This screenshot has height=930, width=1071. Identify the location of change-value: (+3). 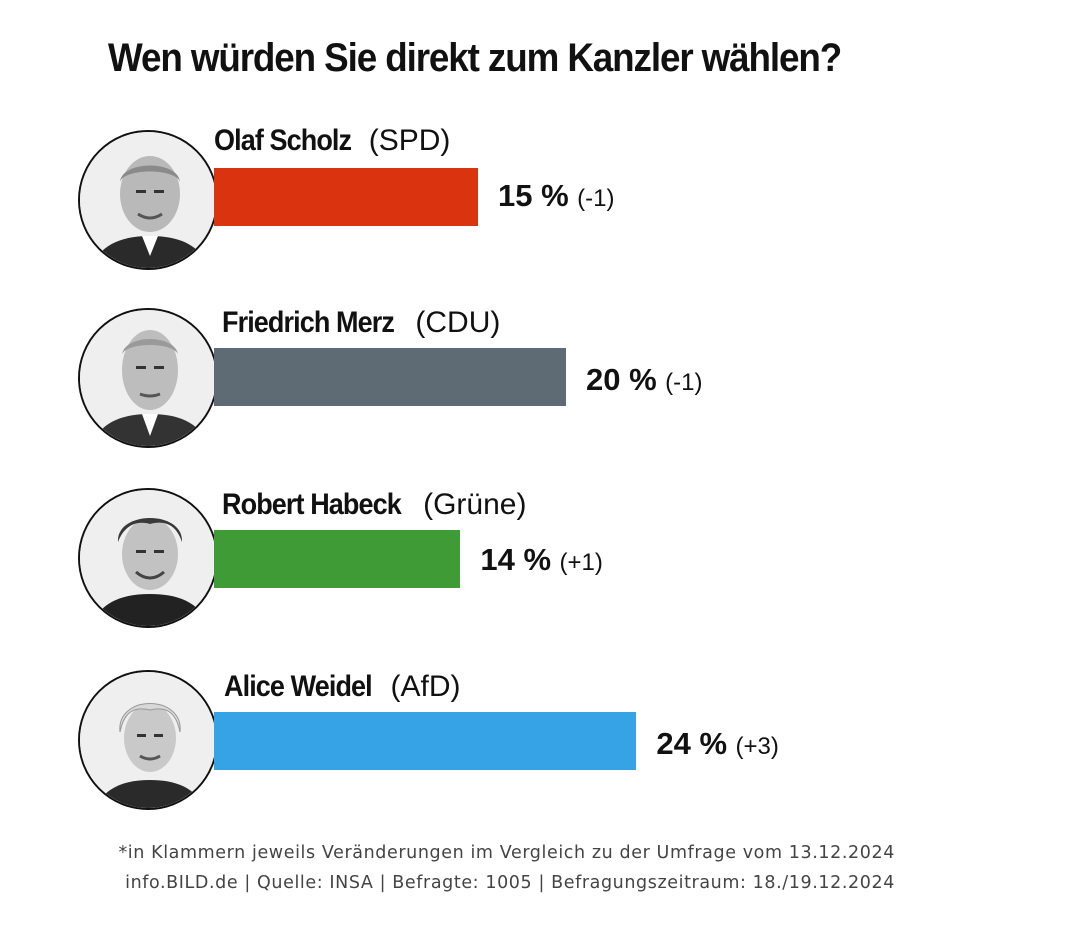
(757, 746).